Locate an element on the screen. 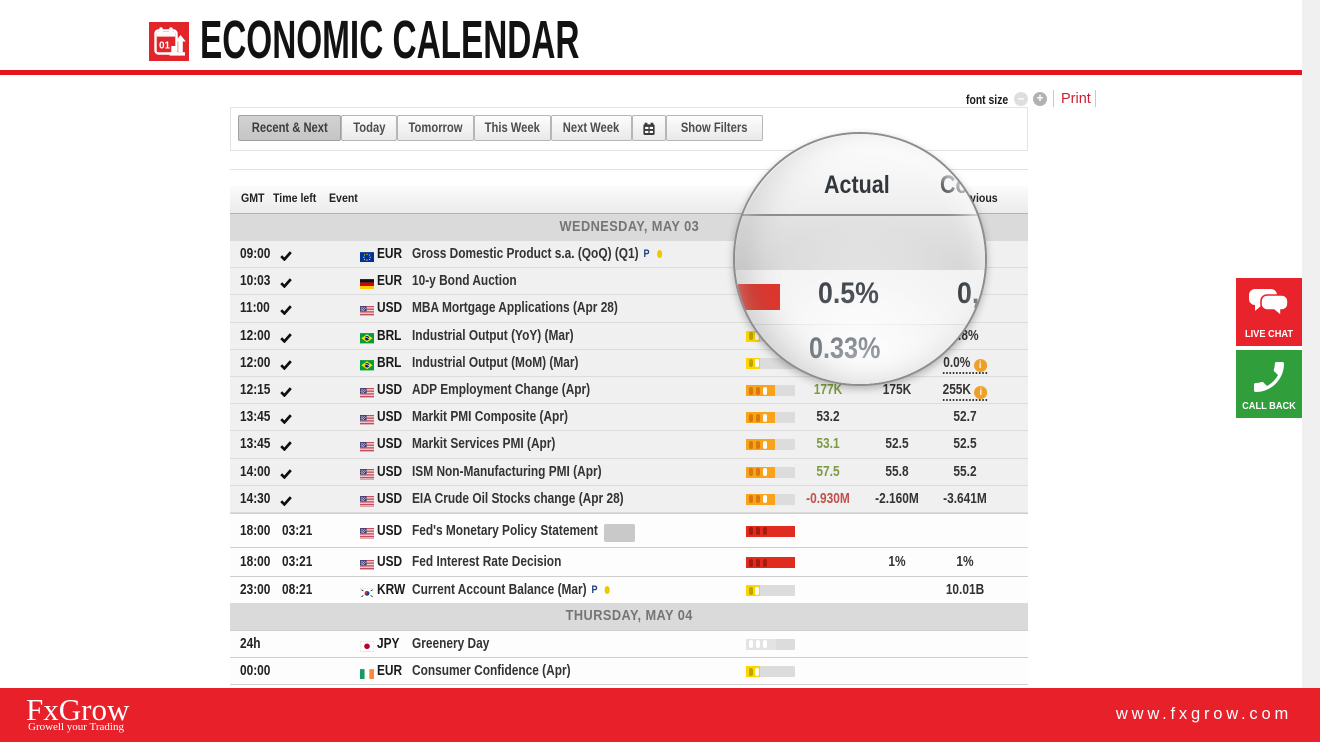 The image size is (1320, 742). svg-text: 01 is located at coordinates (165, 46).